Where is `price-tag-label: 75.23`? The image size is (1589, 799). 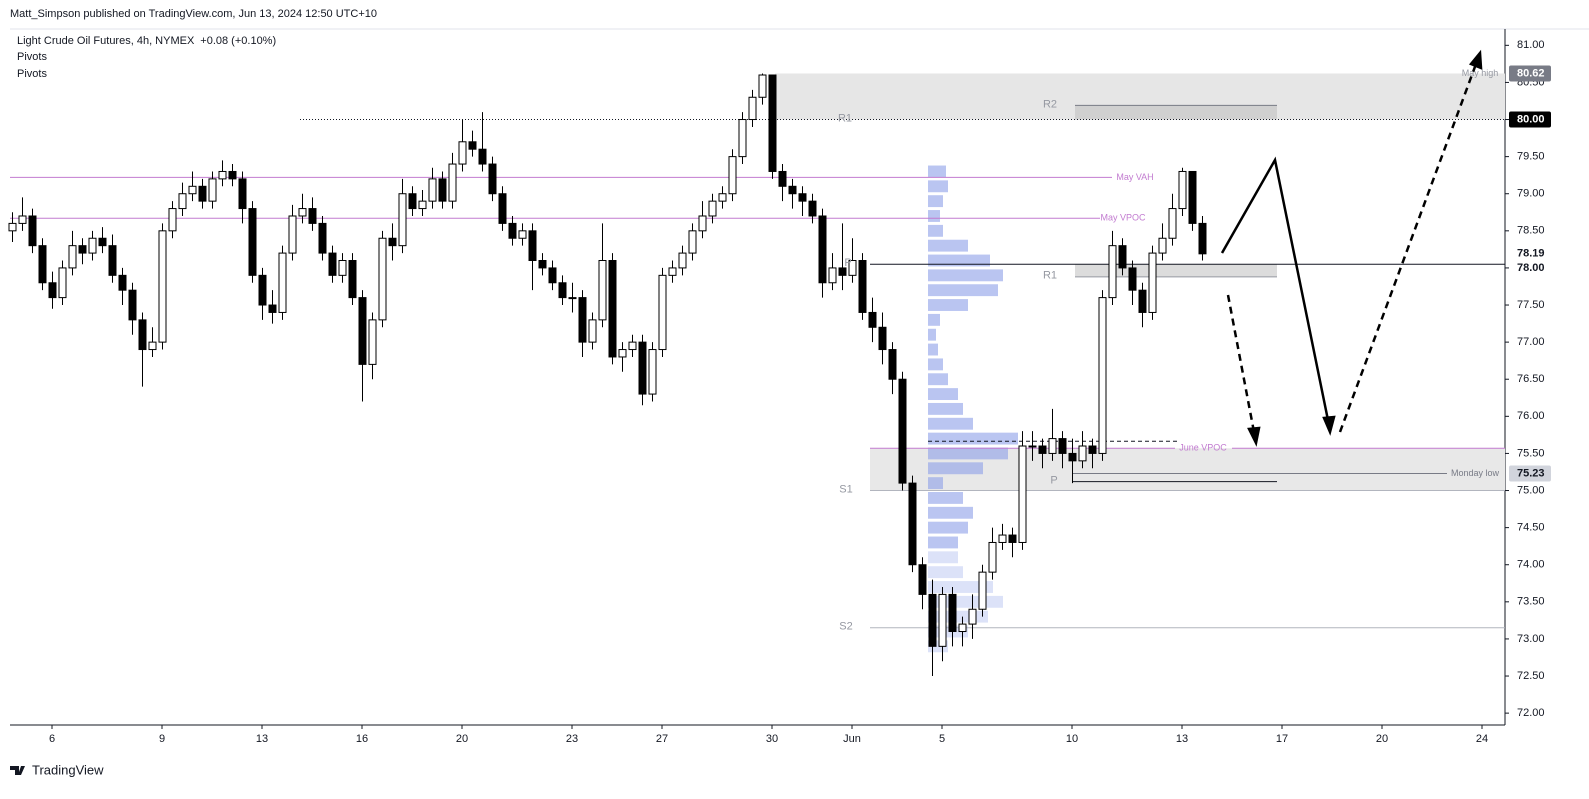 price-tag-label: 75.23 is located at coordinates (1531, 473).